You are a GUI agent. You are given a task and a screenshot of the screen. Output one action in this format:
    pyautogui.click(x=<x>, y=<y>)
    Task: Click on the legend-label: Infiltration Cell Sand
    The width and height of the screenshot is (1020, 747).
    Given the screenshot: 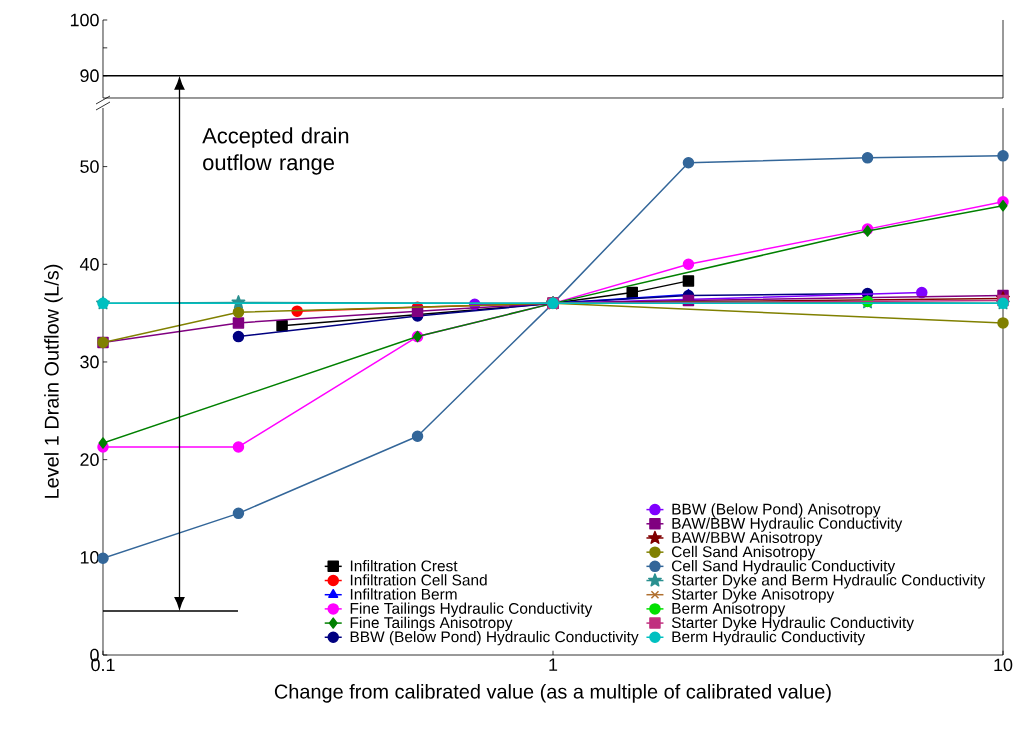 What is the action you would take?
    pyautogui.click(x=418, y=580)
    